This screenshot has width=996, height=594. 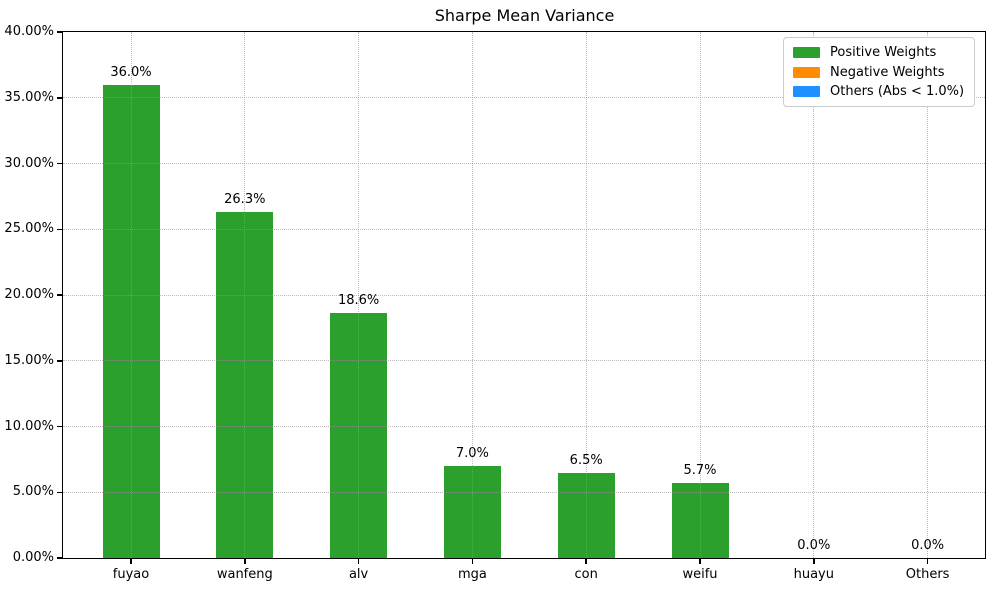 I want to click on x-tick-label: fuyao, so click(x=131, y=574).